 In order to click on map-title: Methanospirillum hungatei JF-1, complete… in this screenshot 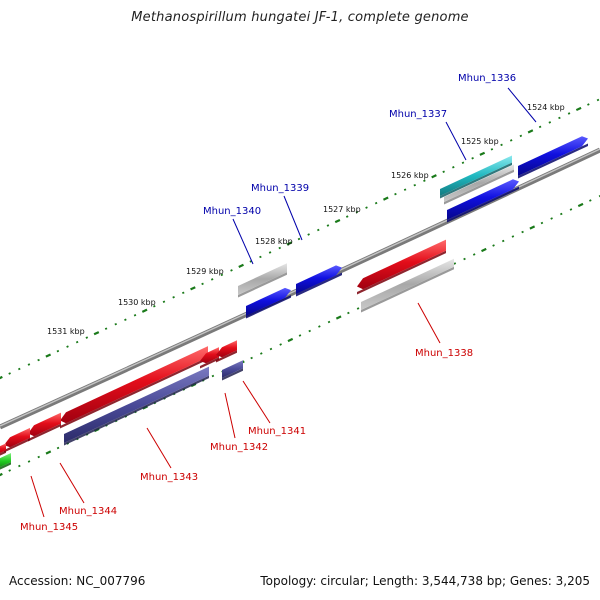, I will do `click(300, 17)`.